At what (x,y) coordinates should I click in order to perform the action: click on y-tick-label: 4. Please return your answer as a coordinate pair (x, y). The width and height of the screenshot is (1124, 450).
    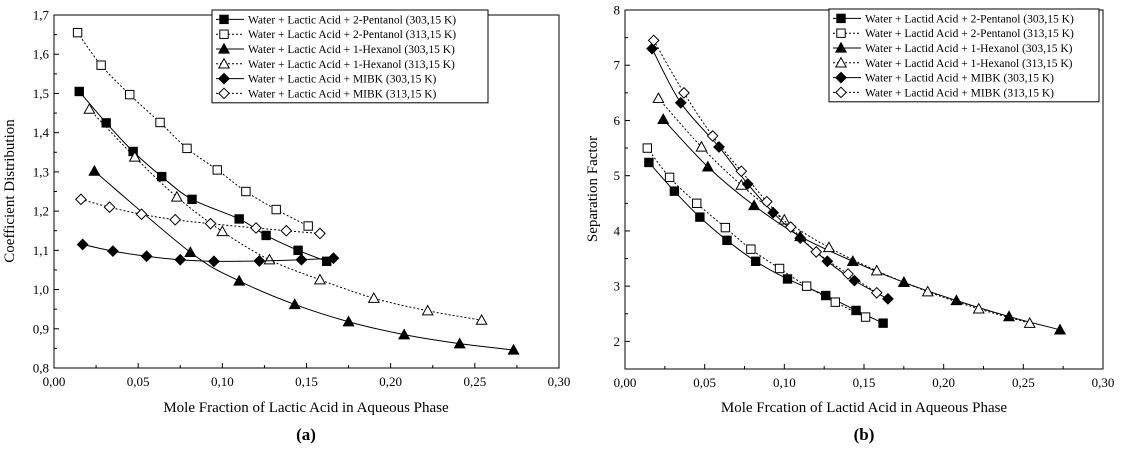
    Looking at the image, I should click on (617, 230).